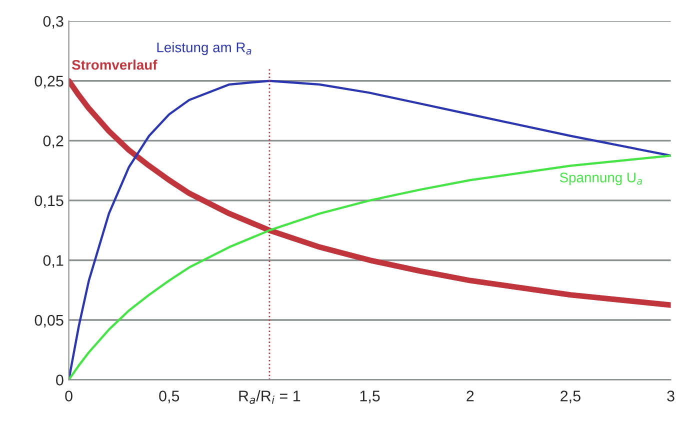 The image size is (688, 422). Describe the element at coordinates (115, 65) in the screenshot. I see `series-label: Stromverlauf` at that location.